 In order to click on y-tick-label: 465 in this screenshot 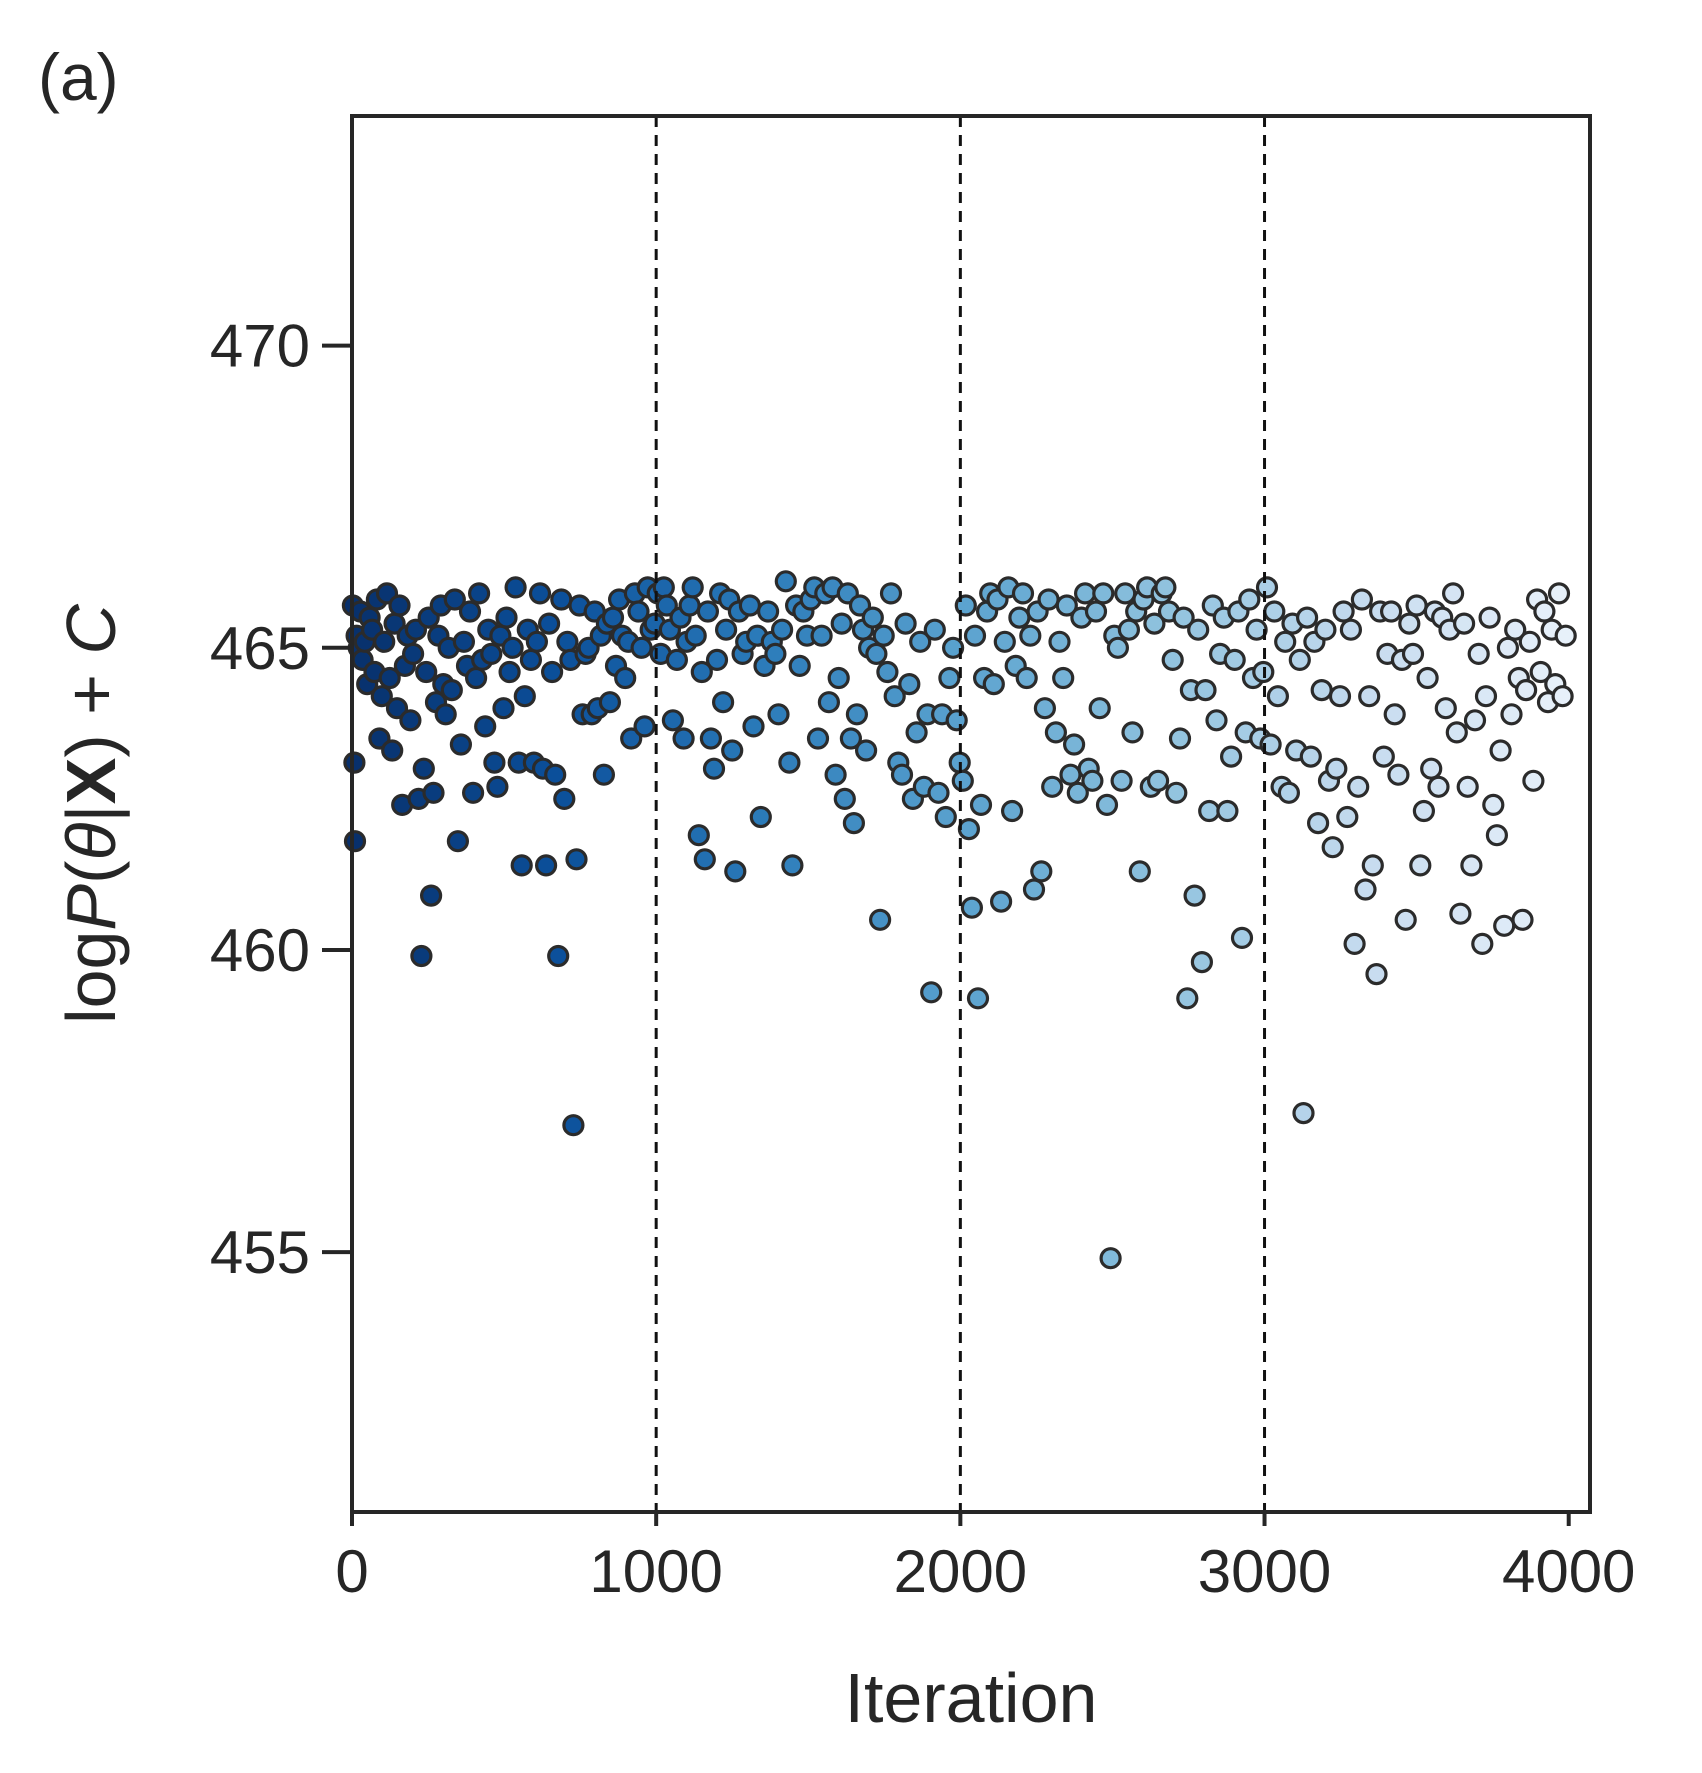, I will do `click(260, 648)`.